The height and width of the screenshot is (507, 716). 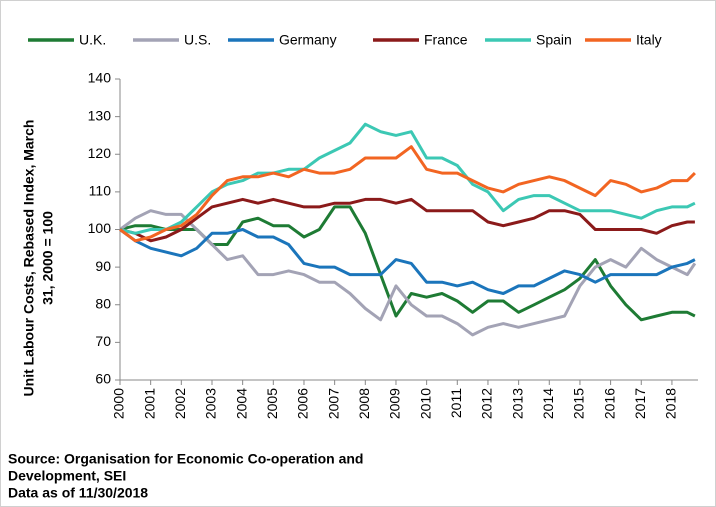 I want to click on legend-label: U.K., so click(x=92, y=40).